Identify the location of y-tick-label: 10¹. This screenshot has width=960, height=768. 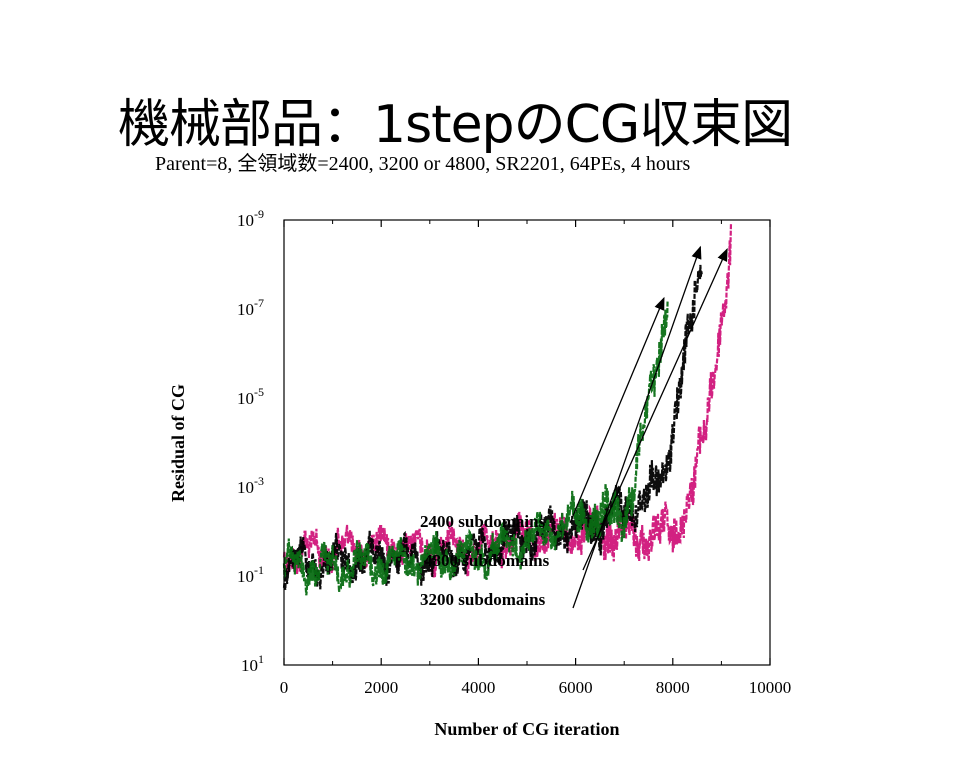
(252, 663).